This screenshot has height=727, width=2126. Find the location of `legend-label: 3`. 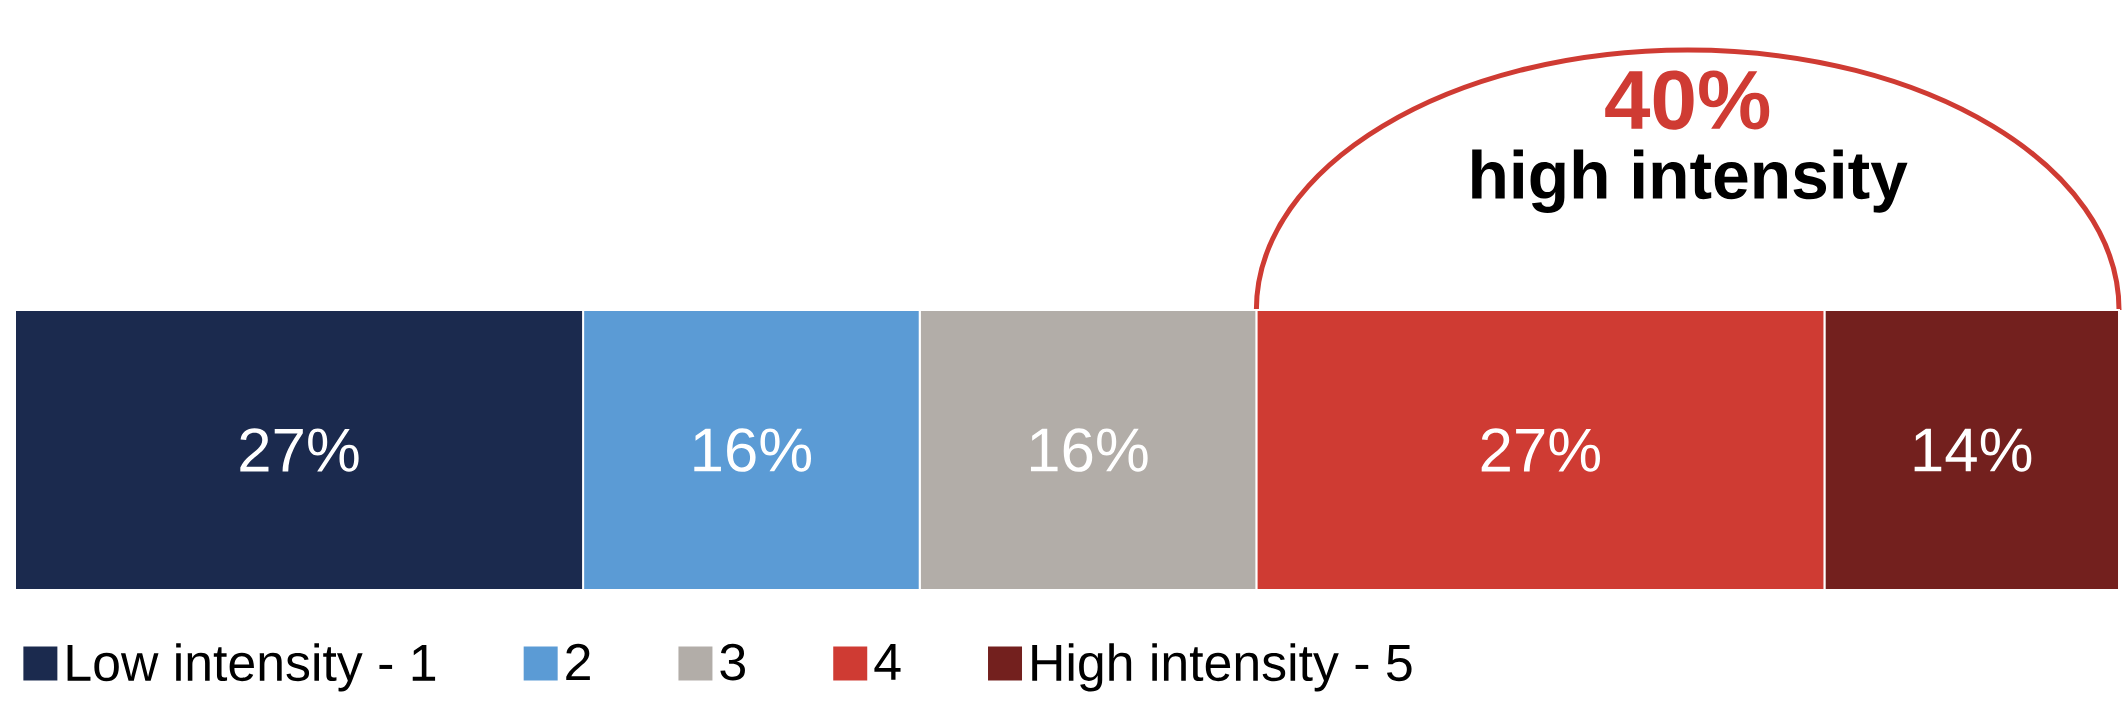

legend-label: 3 is located at coordinates (732, 662).